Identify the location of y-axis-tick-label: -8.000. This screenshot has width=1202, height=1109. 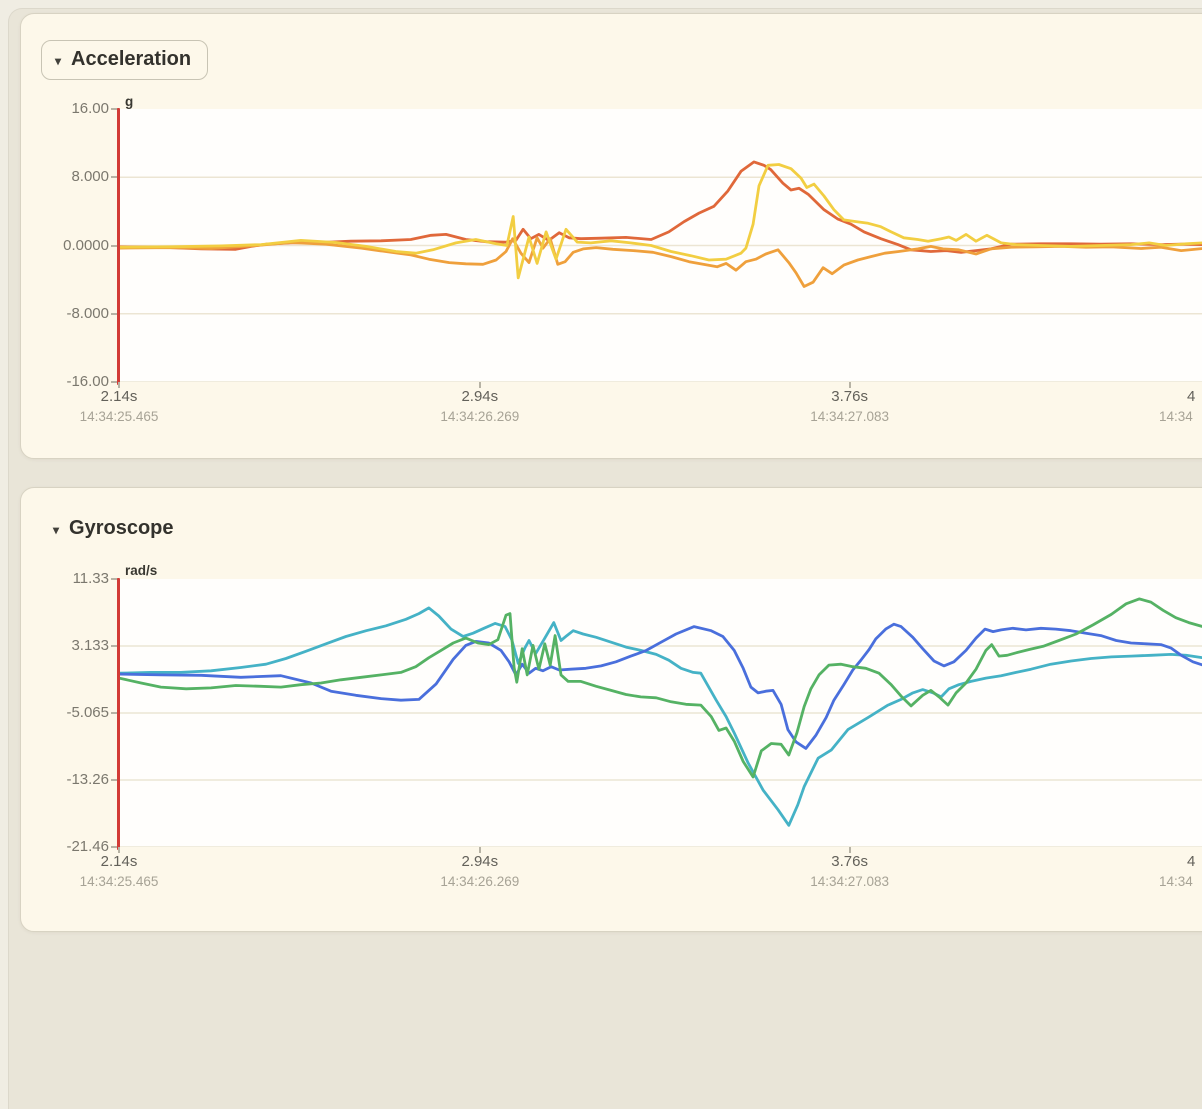
(87, 313).